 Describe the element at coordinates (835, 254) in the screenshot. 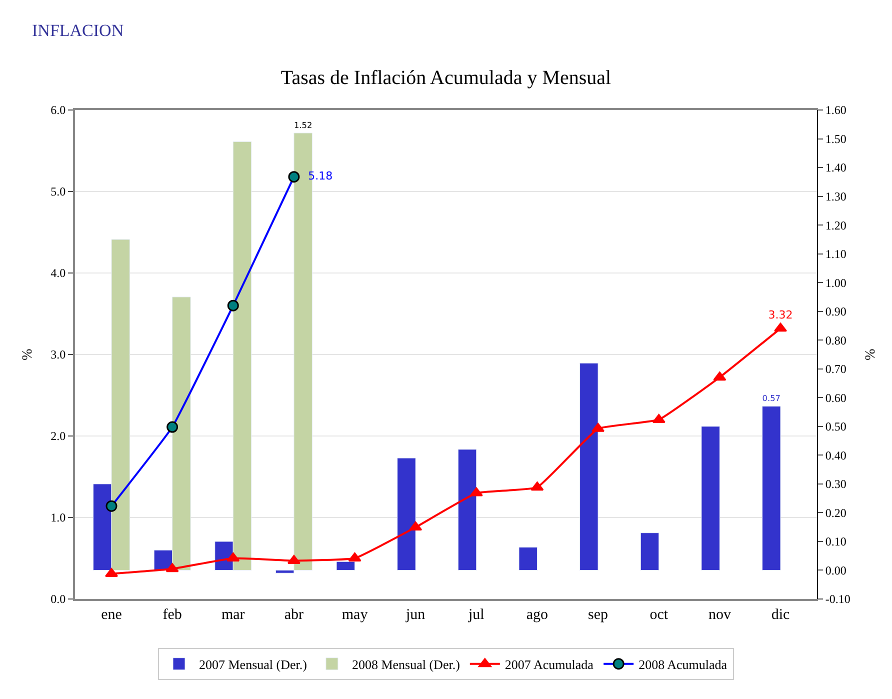

I see `y2-tick-label: 1.10` at that location.